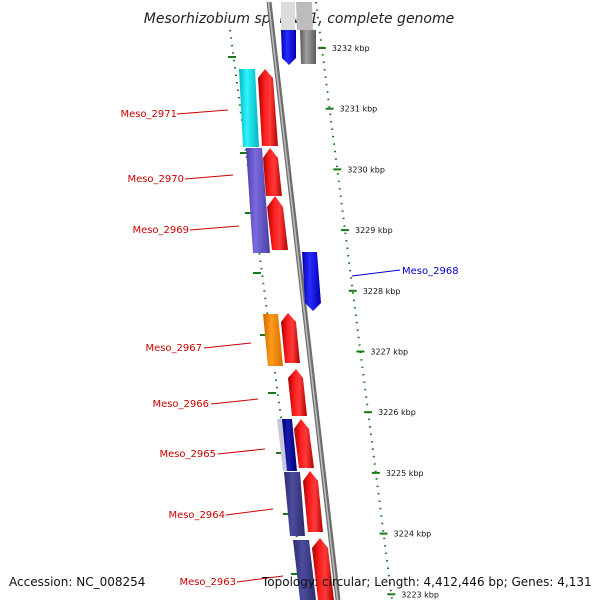 The height and width of the screenshot is (600, 600). I want to click on kbp-tick-label: 3231 kbp, so click(359, 109).